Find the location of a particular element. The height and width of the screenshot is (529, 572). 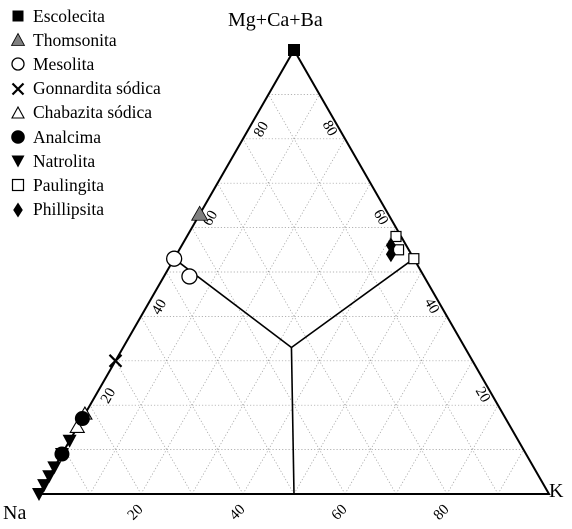

tick-label-bottom: 20 is located at coordinates (136, 513).